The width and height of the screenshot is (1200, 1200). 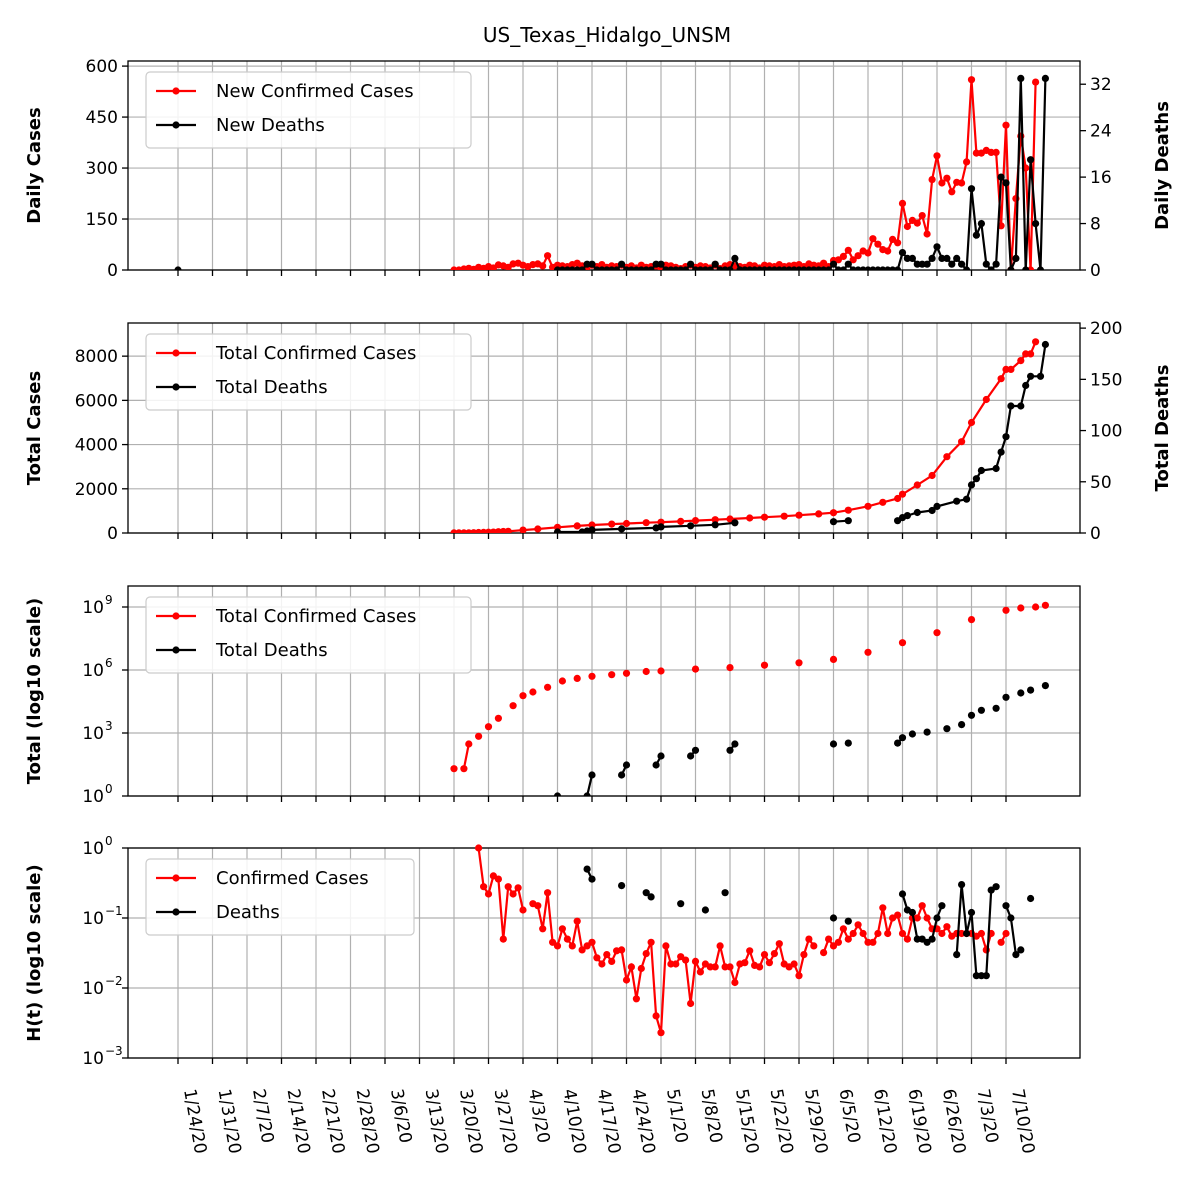 What do you see at coordinates (271, 387) in the screenshot?
I see `legend-label: Total Deaths` at bounding box center [271, 387].